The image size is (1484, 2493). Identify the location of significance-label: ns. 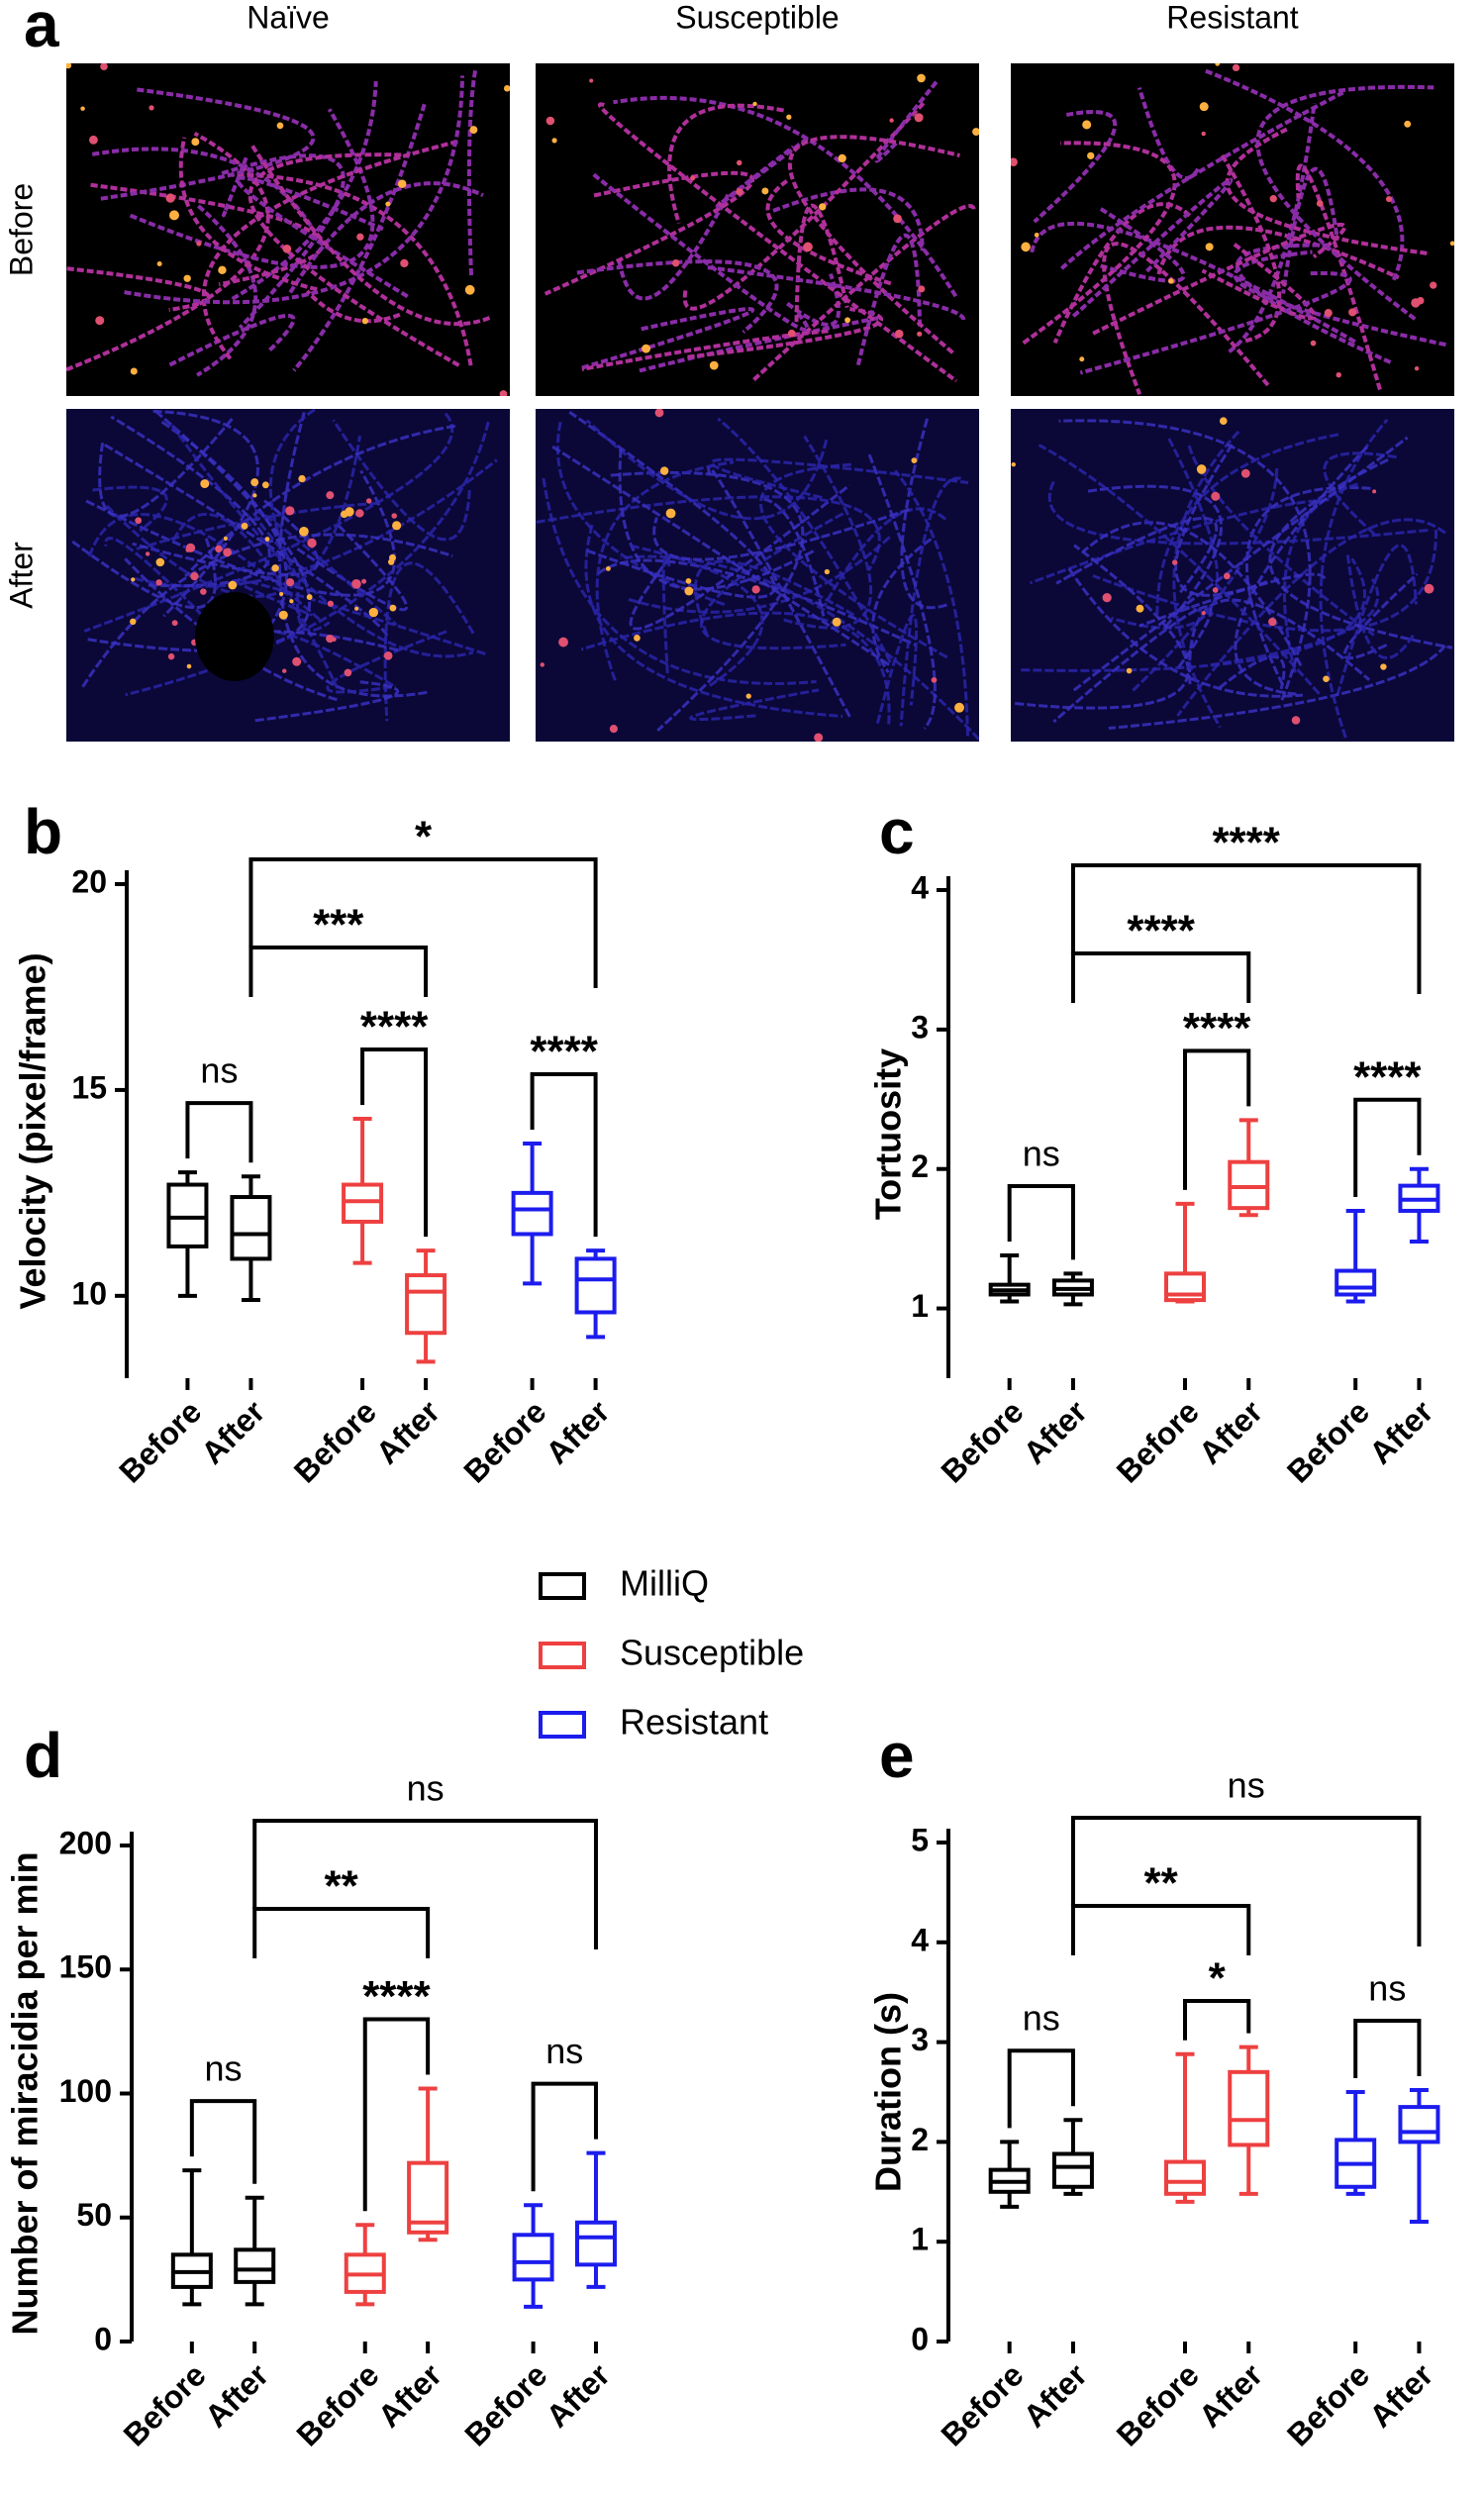
(426, 1788).